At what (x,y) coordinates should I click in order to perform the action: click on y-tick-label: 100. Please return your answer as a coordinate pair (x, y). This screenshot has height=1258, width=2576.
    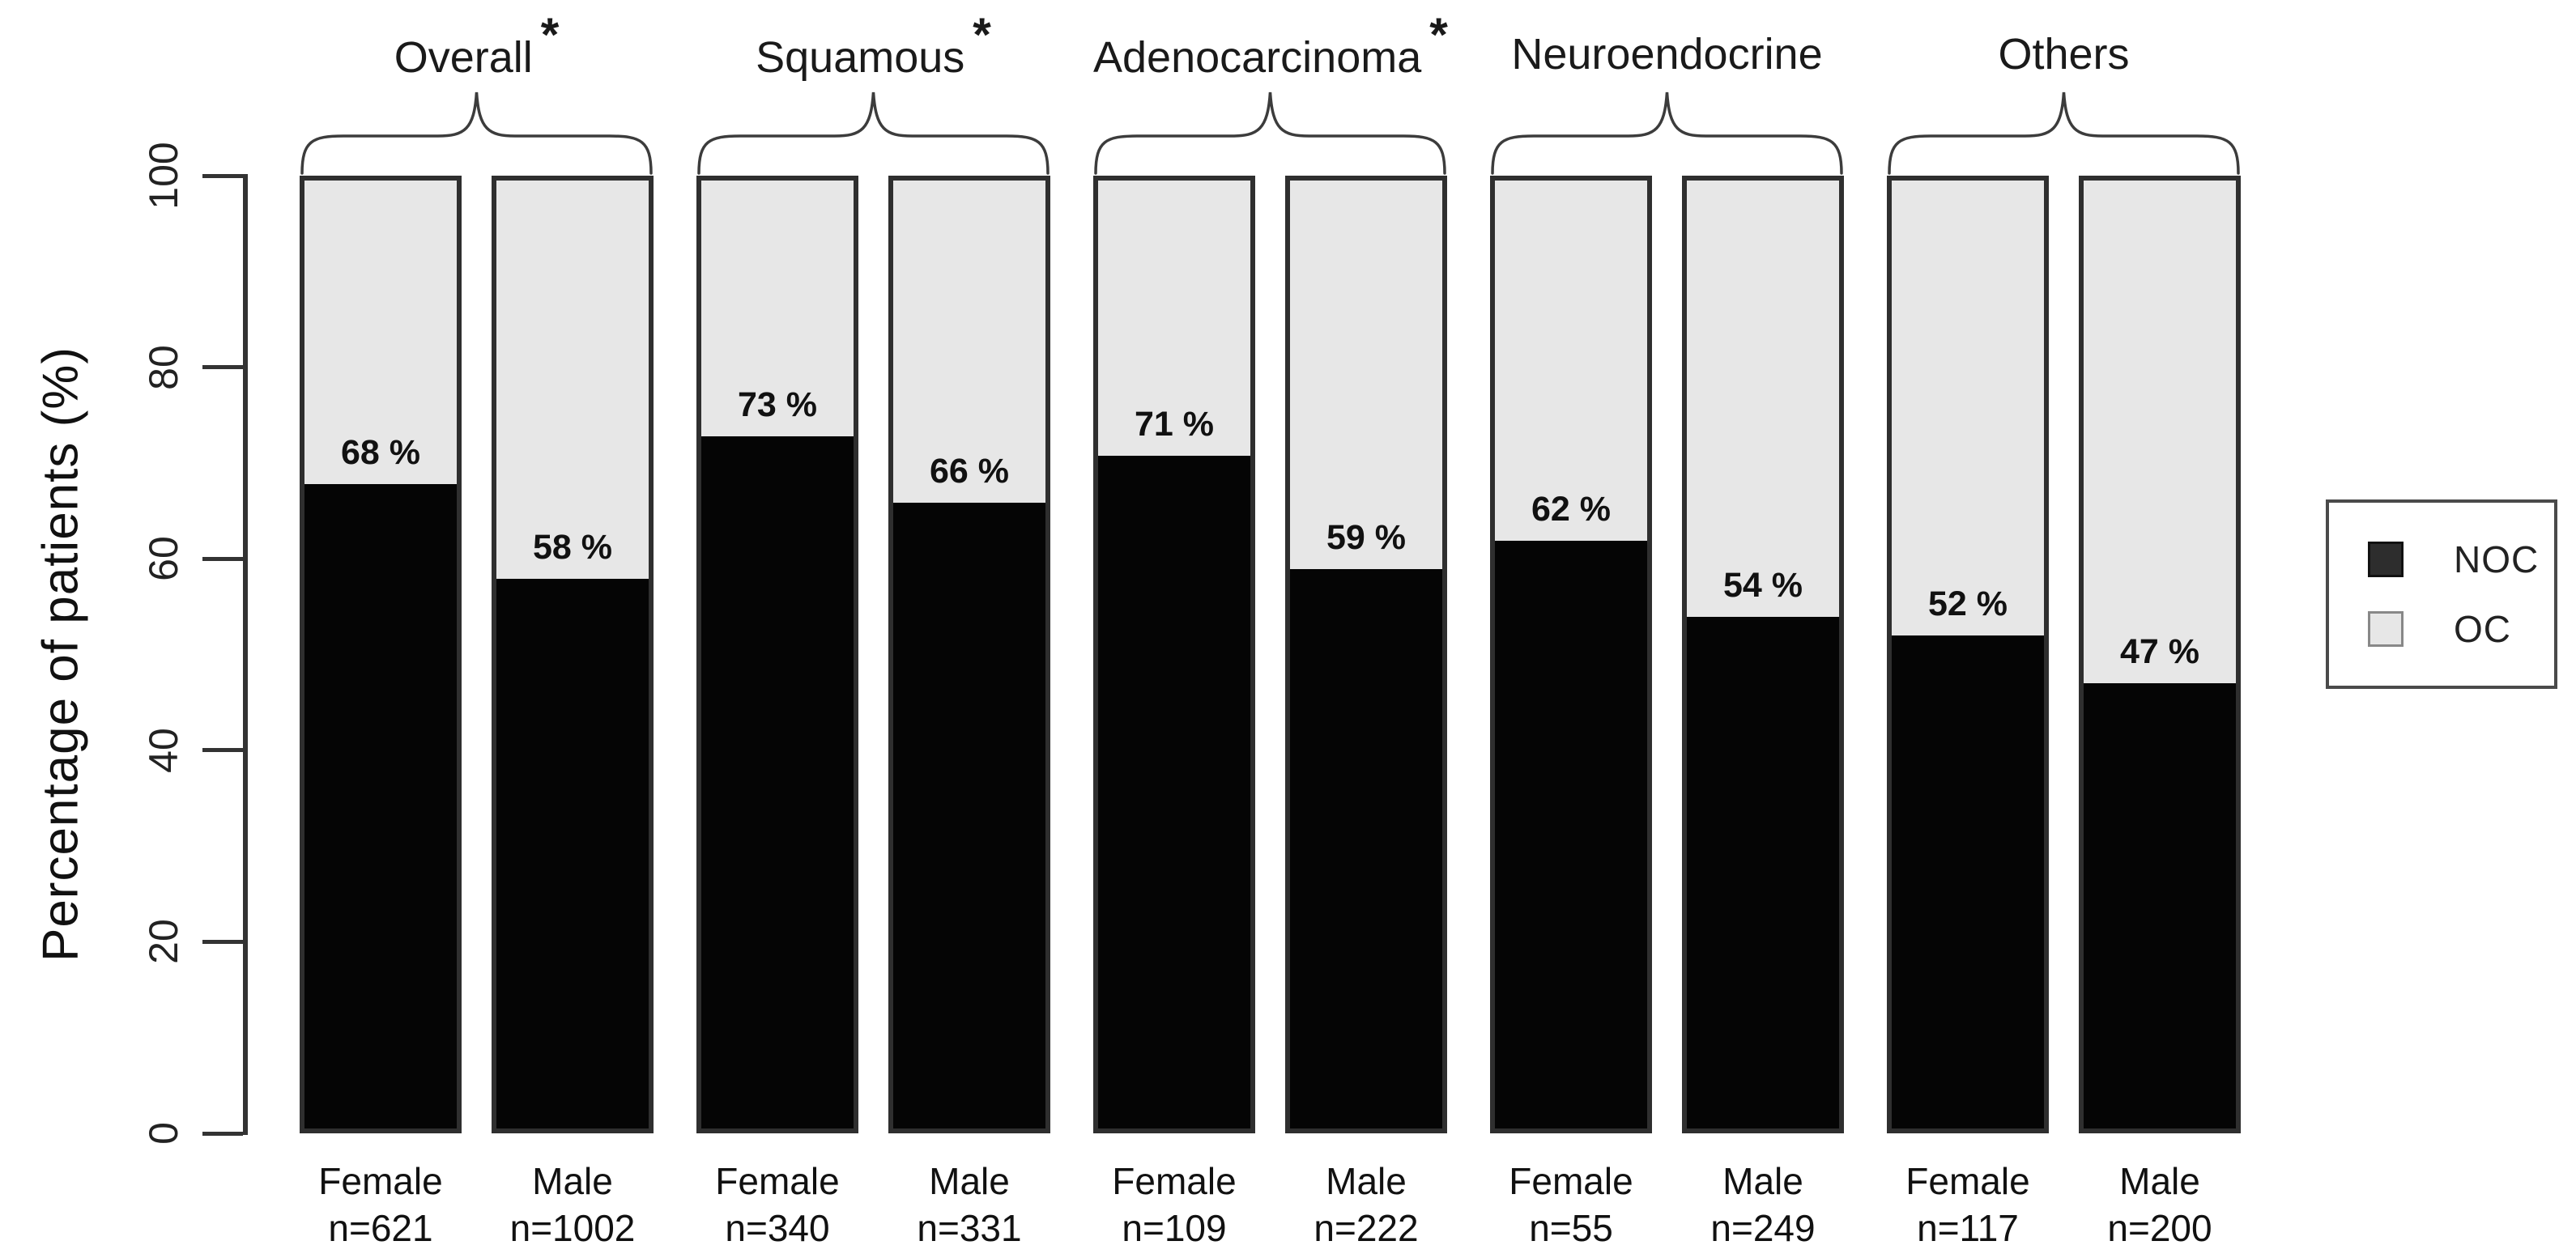
    Looking at the image, I should click on (163, 176).